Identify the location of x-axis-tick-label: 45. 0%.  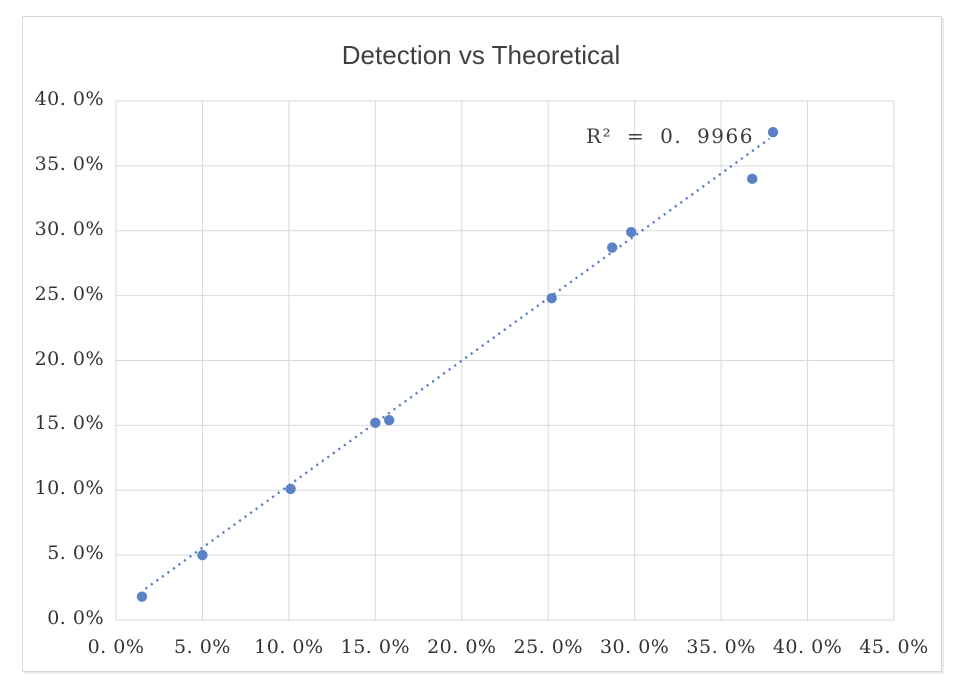
(894, 647).